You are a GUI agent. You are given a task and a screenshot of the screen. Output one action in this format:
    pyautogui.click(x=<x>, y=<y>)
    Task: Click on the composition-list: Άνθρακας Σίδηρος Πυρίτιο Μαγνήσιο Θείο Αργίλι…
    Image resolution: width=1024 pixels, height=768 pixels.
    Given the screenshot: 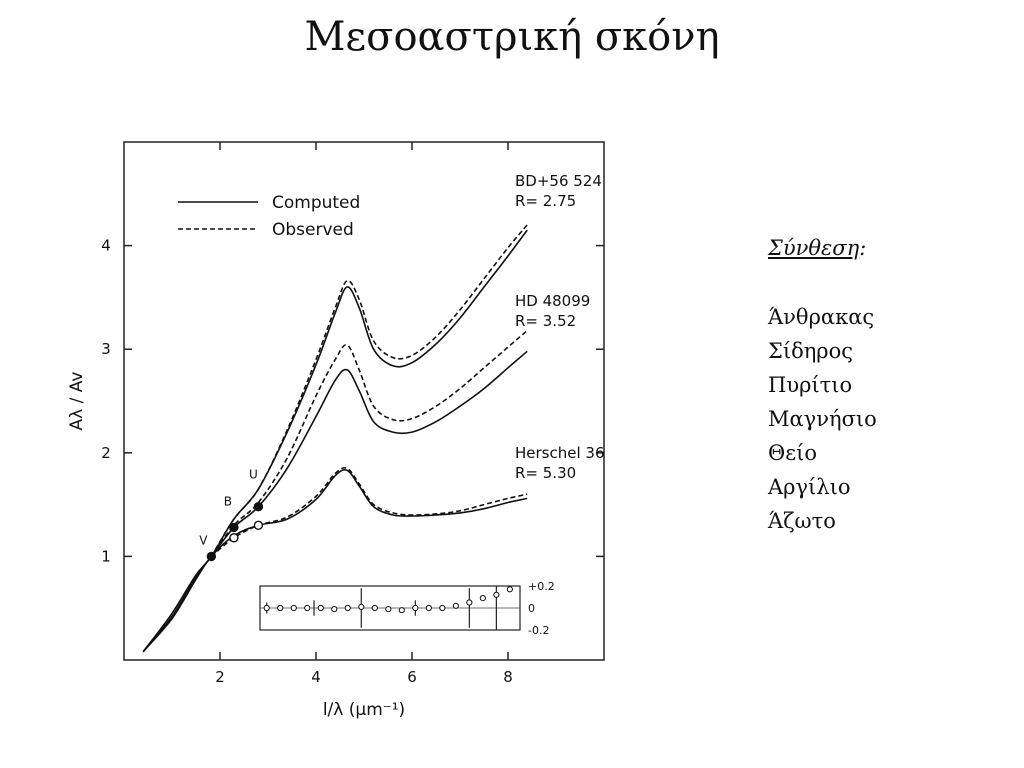 What is the action you would take?
    pyautogui.click(x=888, y=419)
    